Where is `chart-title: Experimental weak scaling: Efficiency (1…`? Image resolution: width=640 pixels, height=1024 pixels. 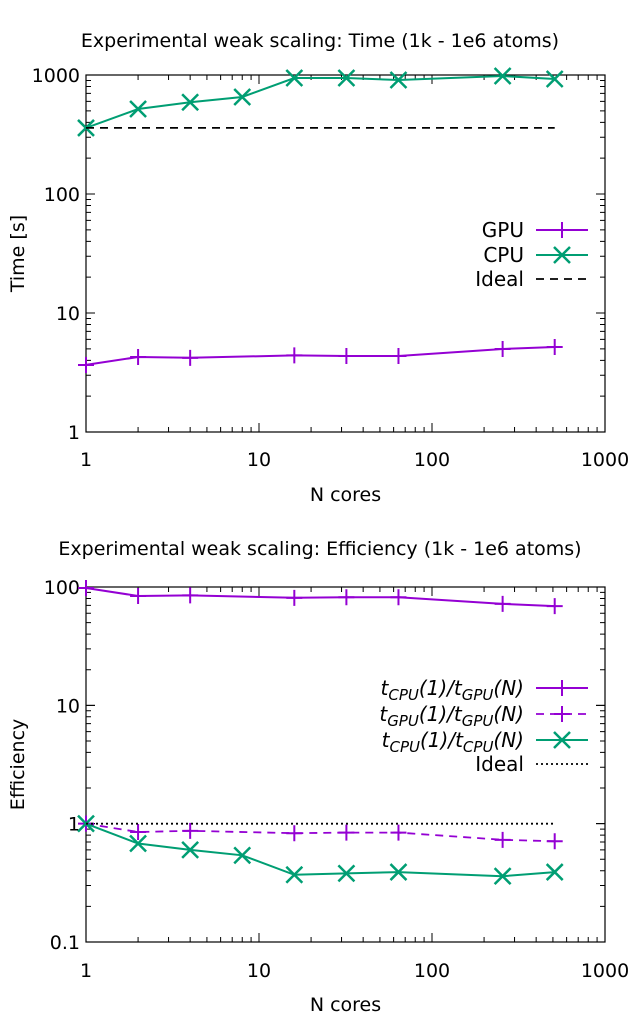 chart-title: Experimental weak scaling: Efficiency (1… is located at coordinates (319, 549).